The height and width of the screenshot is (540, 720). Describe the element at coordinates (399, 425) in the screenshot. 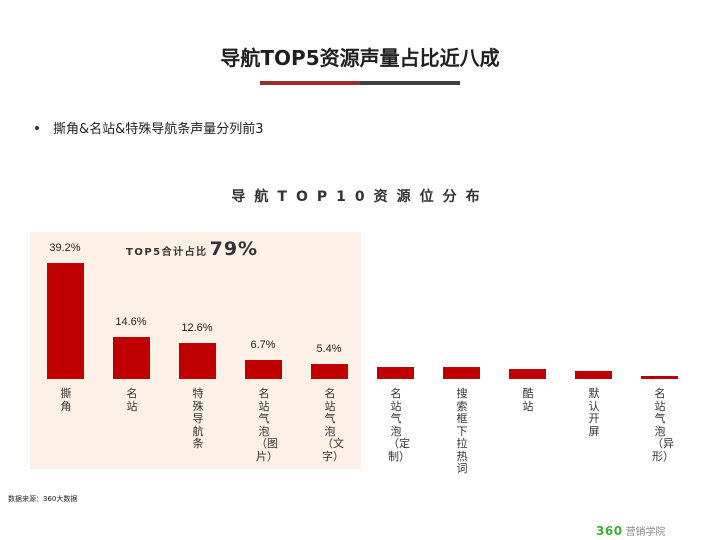

I see `category-label: 名站气泡（定制）` at that location.